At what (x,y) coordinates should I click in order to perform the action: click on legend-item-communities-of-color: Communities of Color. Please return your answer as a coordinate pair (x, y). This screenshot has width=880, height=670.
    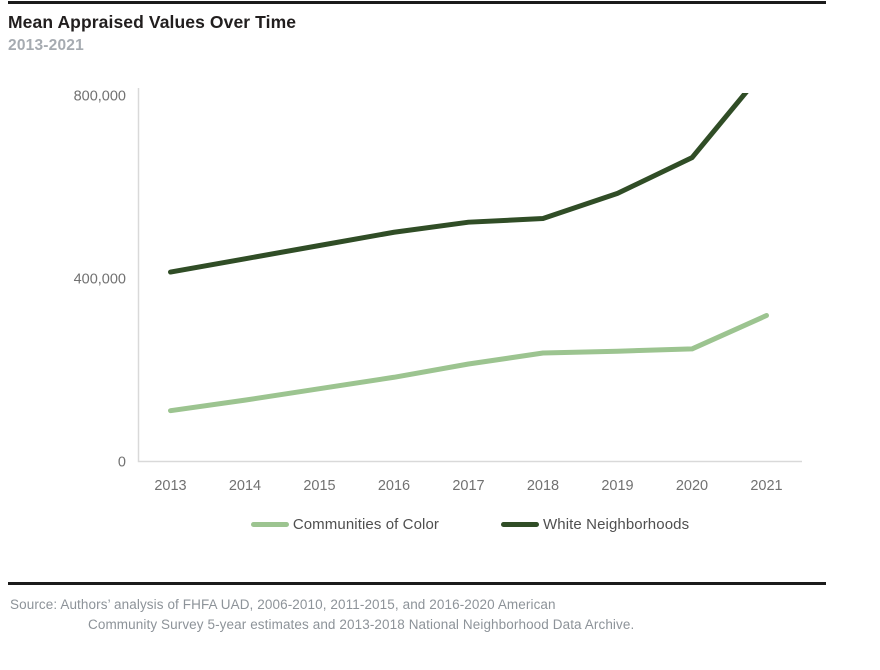
    Looking at the image, I should click on (345, 524).